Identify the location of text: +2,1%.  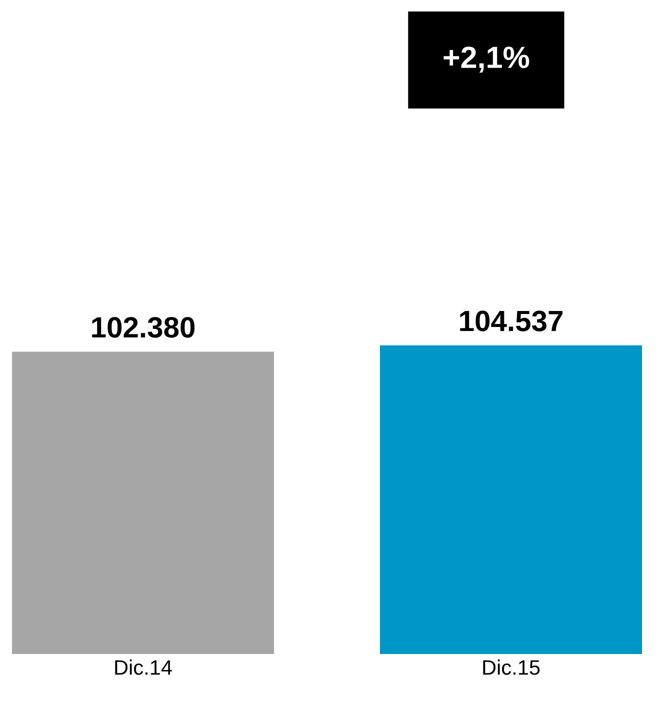
(487, 59).